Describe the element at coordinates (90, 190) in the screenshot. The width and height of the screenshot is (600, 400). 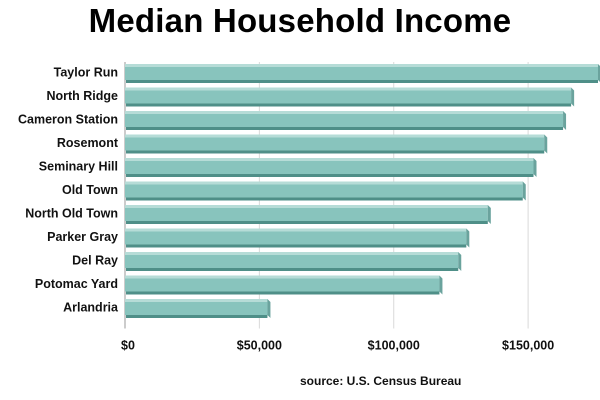
I see `category-label: Old Town` at that location.